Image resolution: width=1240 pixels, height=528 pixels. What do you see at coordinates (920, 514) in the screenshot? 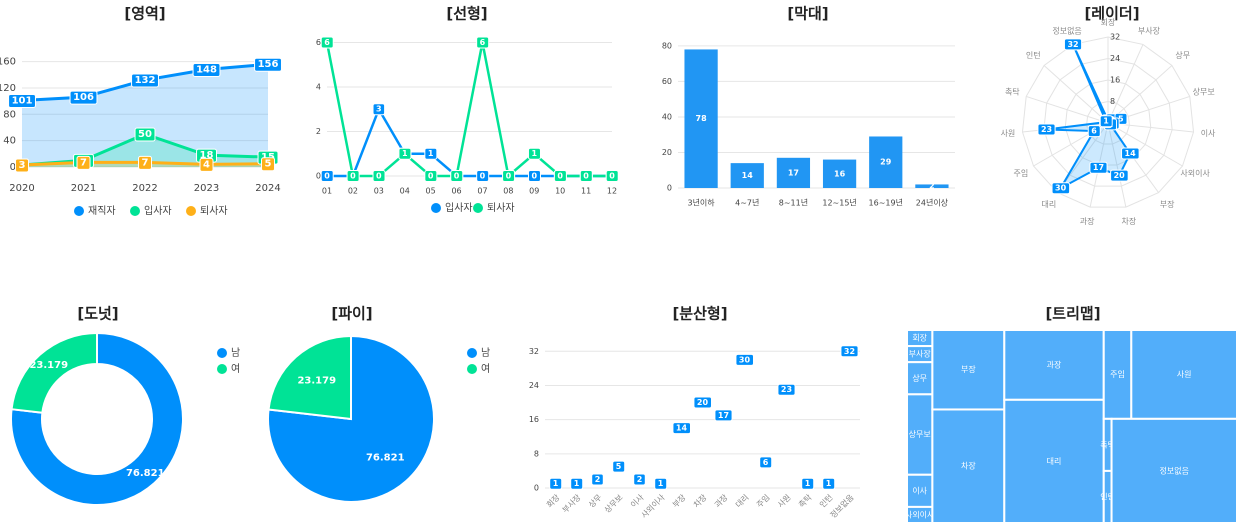
I see `cell-label: 사외이사` at bounding box center [920, 514].